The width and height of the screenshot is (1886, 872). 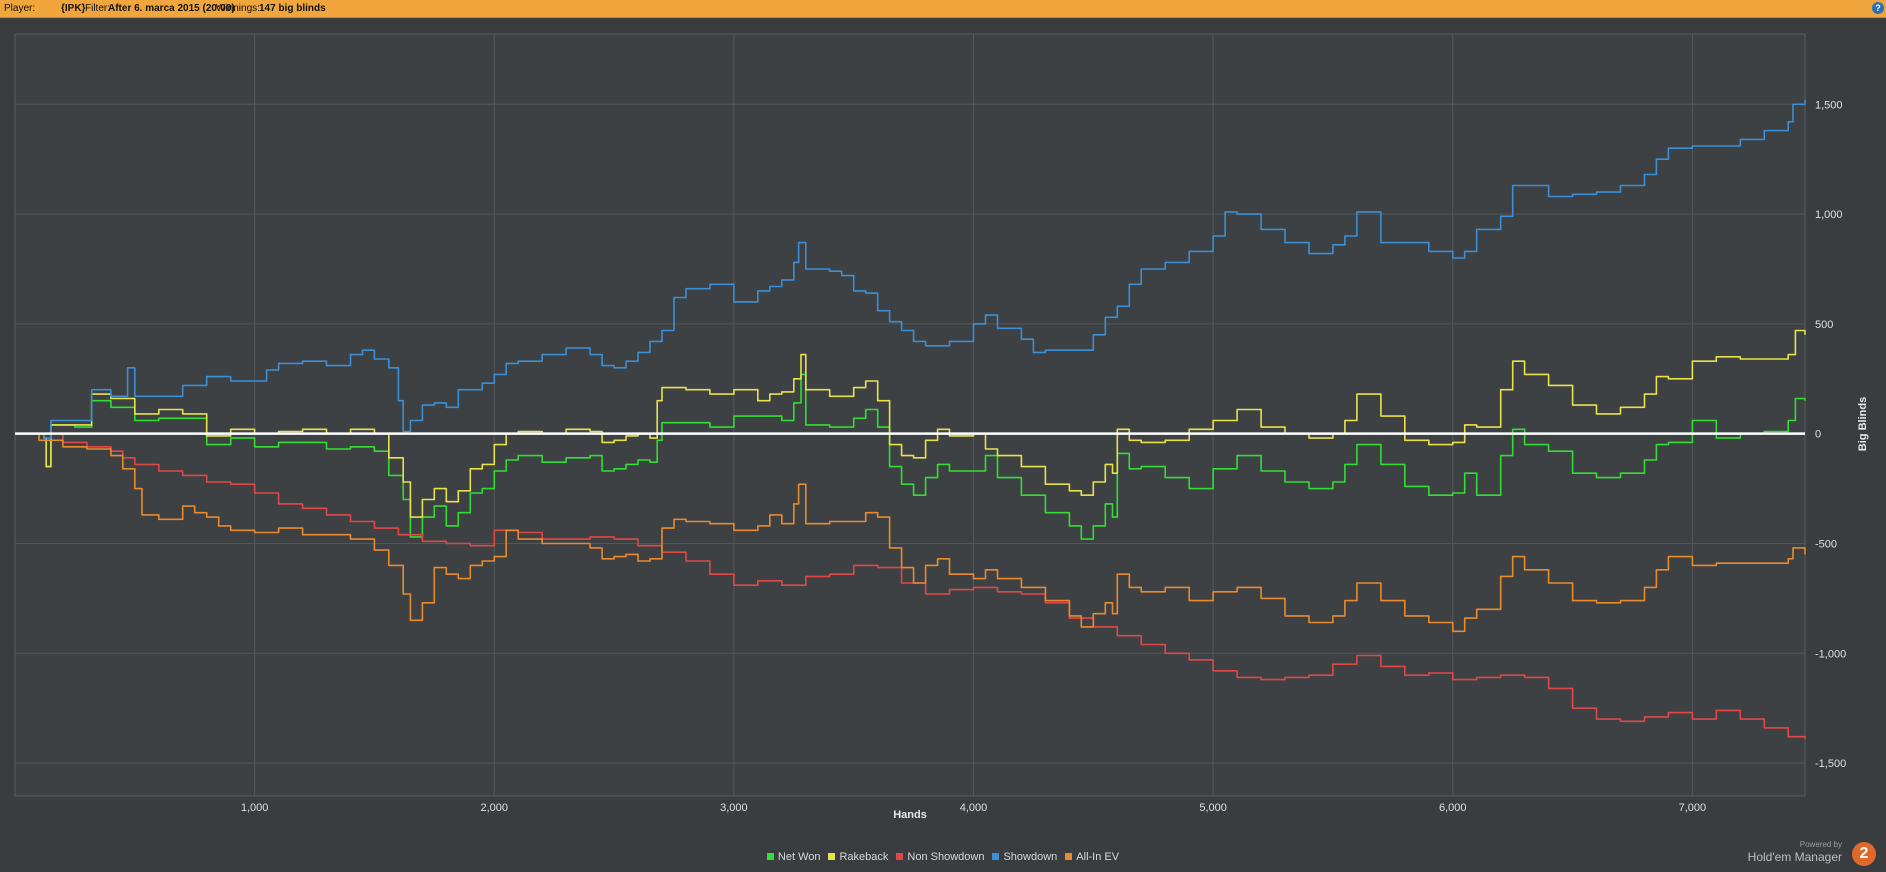 I want to click on x-tick-label: 6,000, so click(x=1453, y=808).